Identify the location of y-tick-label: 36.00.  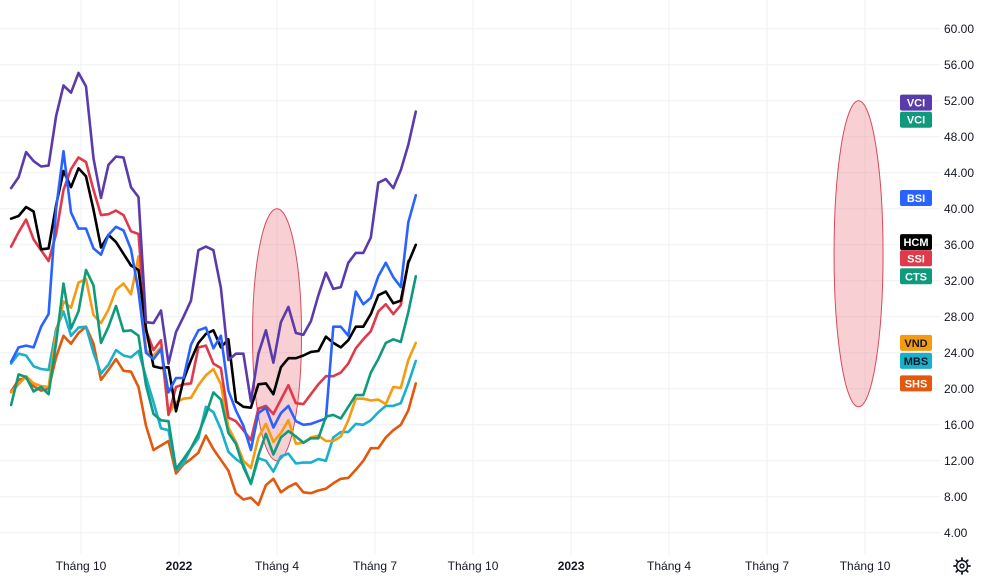
(959, 245).